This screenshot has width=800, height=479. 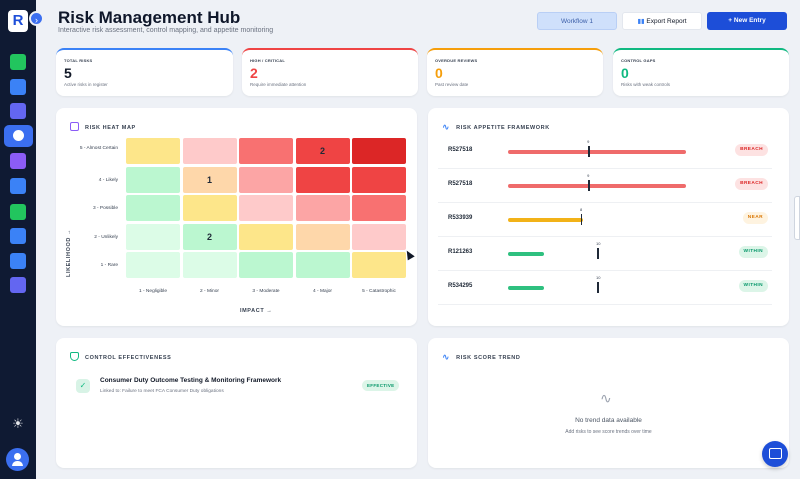 What do you see at coordinates (18, 212) in the screenshot?
I see `message-icon` at bounding box center [18, 212].